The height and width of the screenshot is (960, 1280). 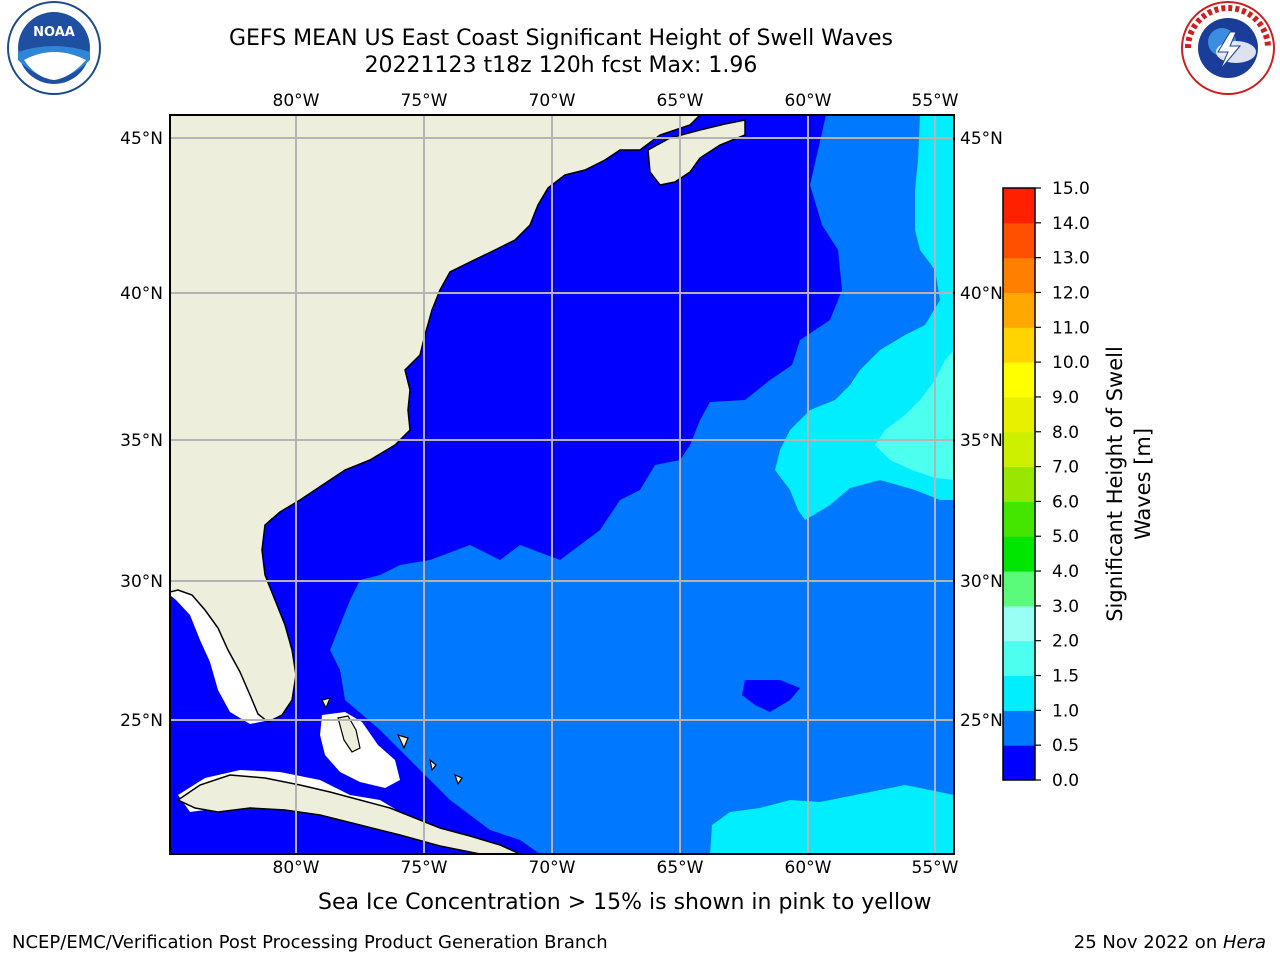 I want to click on svg-text: NOAA, so click(x=54, y=32).